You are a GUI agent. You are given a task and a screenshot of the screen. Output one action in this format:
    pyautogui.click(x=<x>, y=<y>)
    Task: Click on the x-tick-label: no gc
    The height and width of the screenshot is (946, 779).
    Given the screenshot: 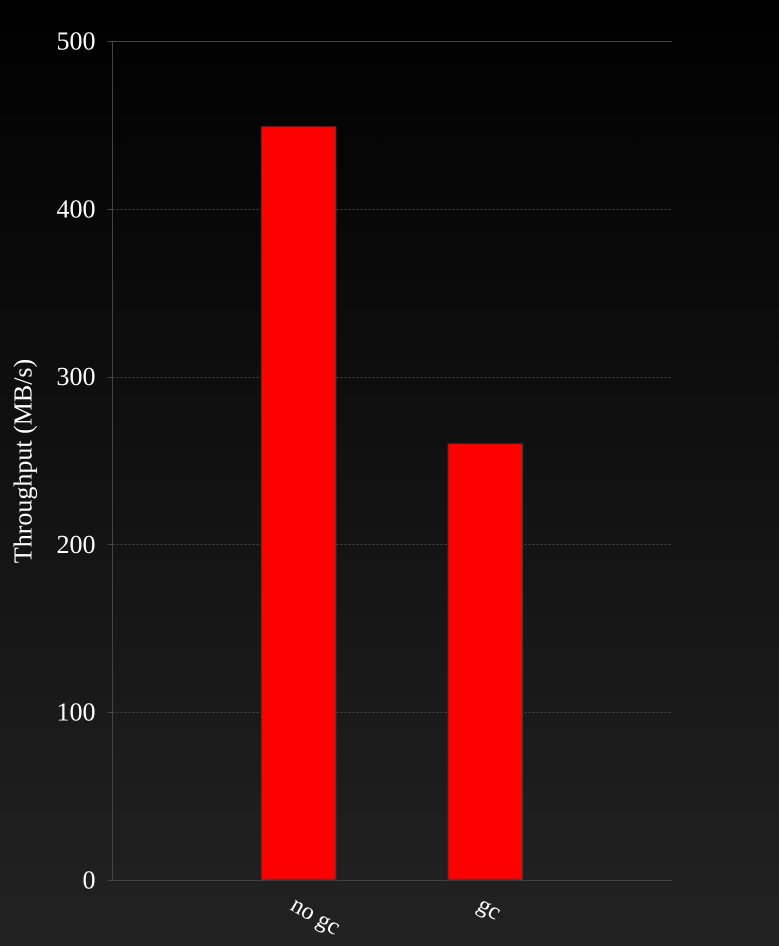 What is the action you would take?
    pyautogui.click(x=315, y=916)
    